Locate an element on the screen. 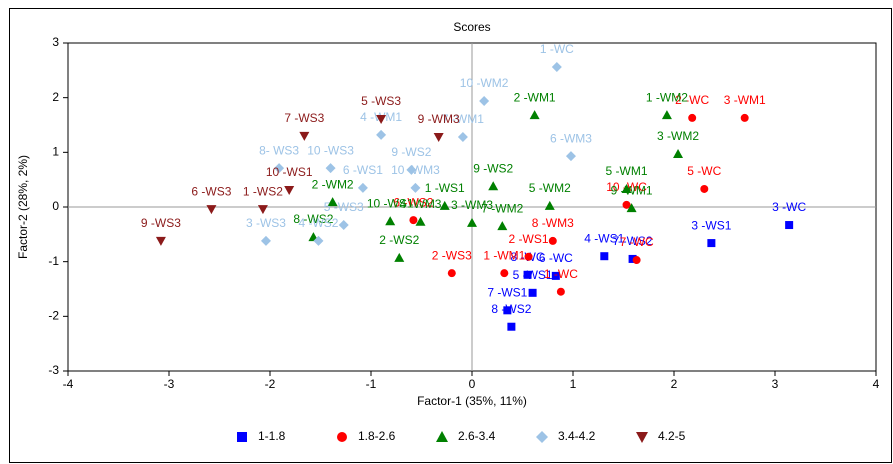 The height and width of the screenshot is (464, 893). point-label: 10 -WS1 is located at coordinates (289, 172).